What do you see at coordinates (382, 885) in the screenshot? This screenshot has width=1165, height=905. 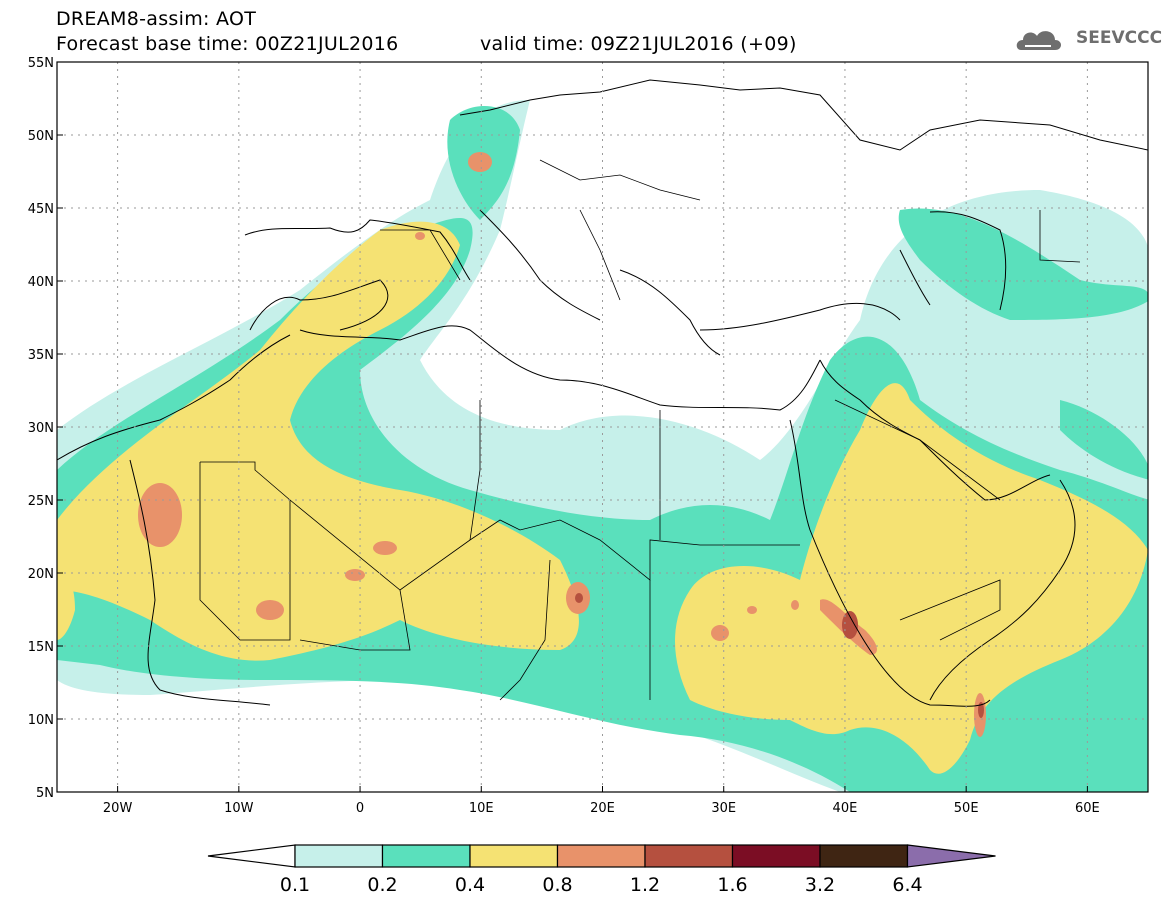 I see `colorbar-level-label: 0.2` at bounding box center [382, 885].